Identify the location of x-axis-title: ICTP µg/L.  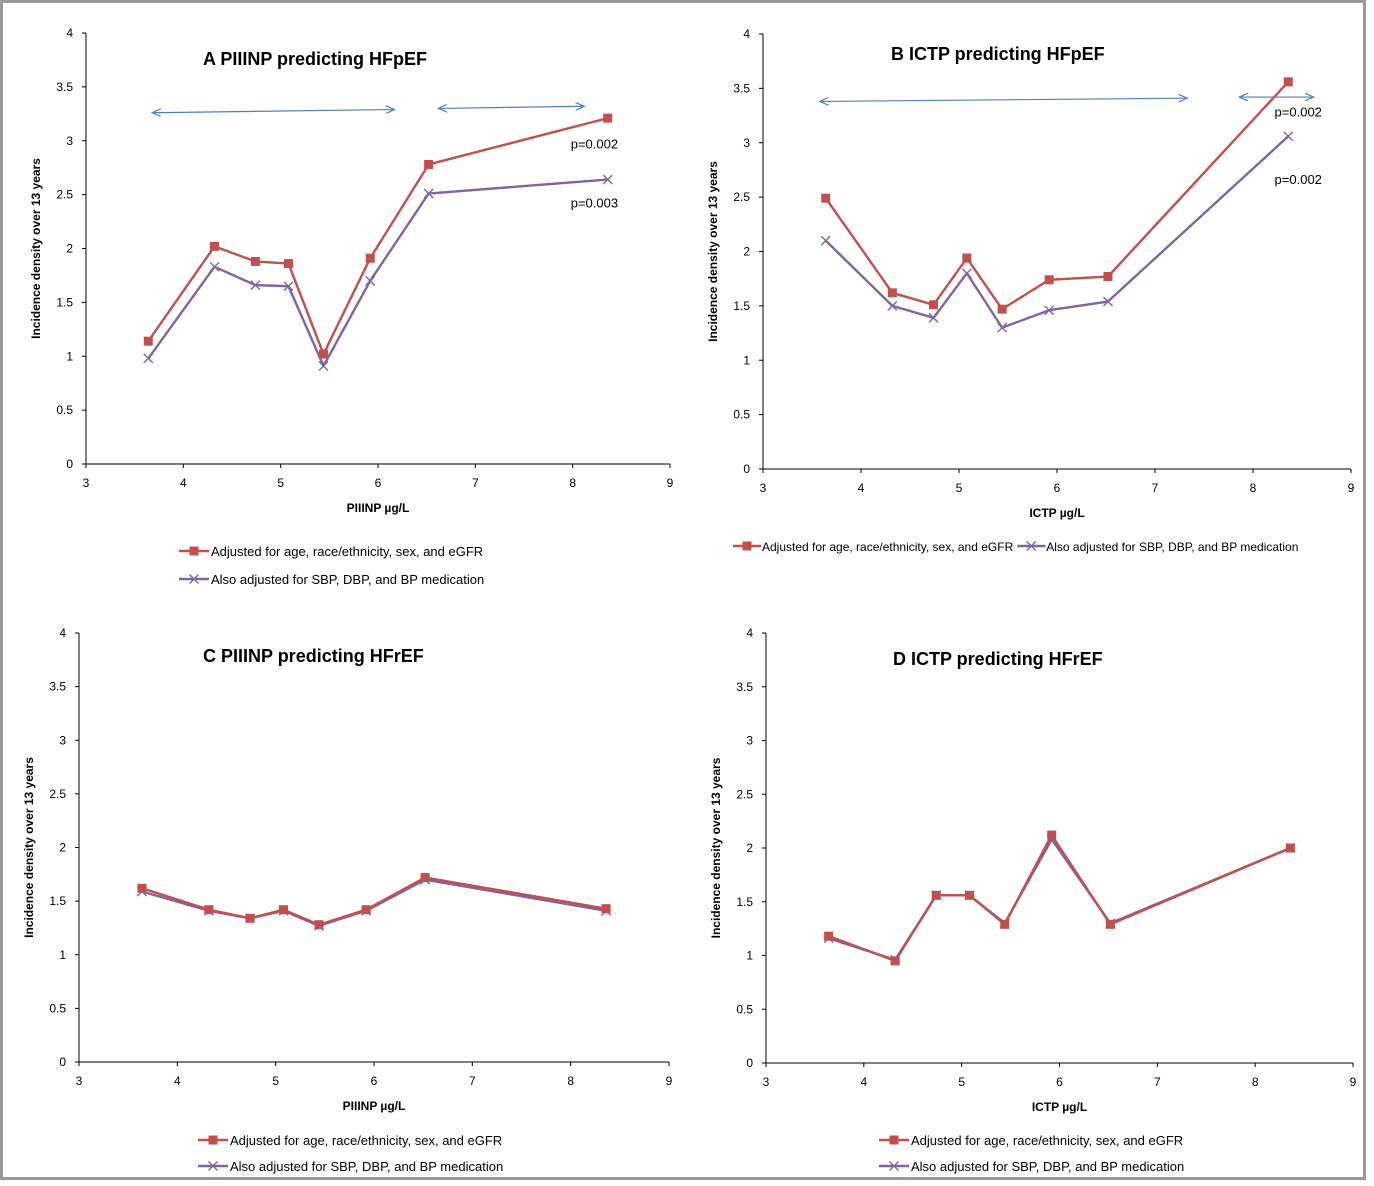
(1059, 1107).